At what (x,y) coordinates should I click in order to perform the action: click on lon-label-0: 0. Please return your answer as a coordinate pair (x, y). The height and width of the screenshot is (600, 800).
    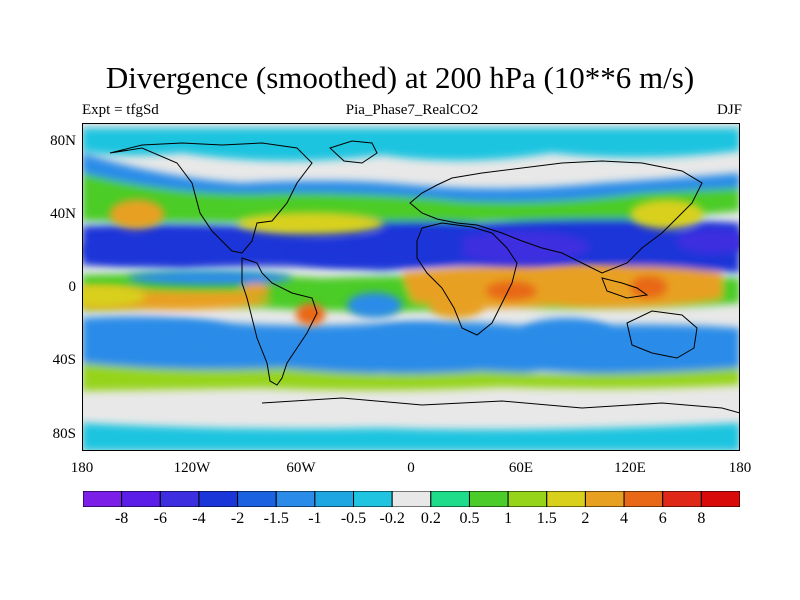
    Looking at the image, I should click on (411, 468).